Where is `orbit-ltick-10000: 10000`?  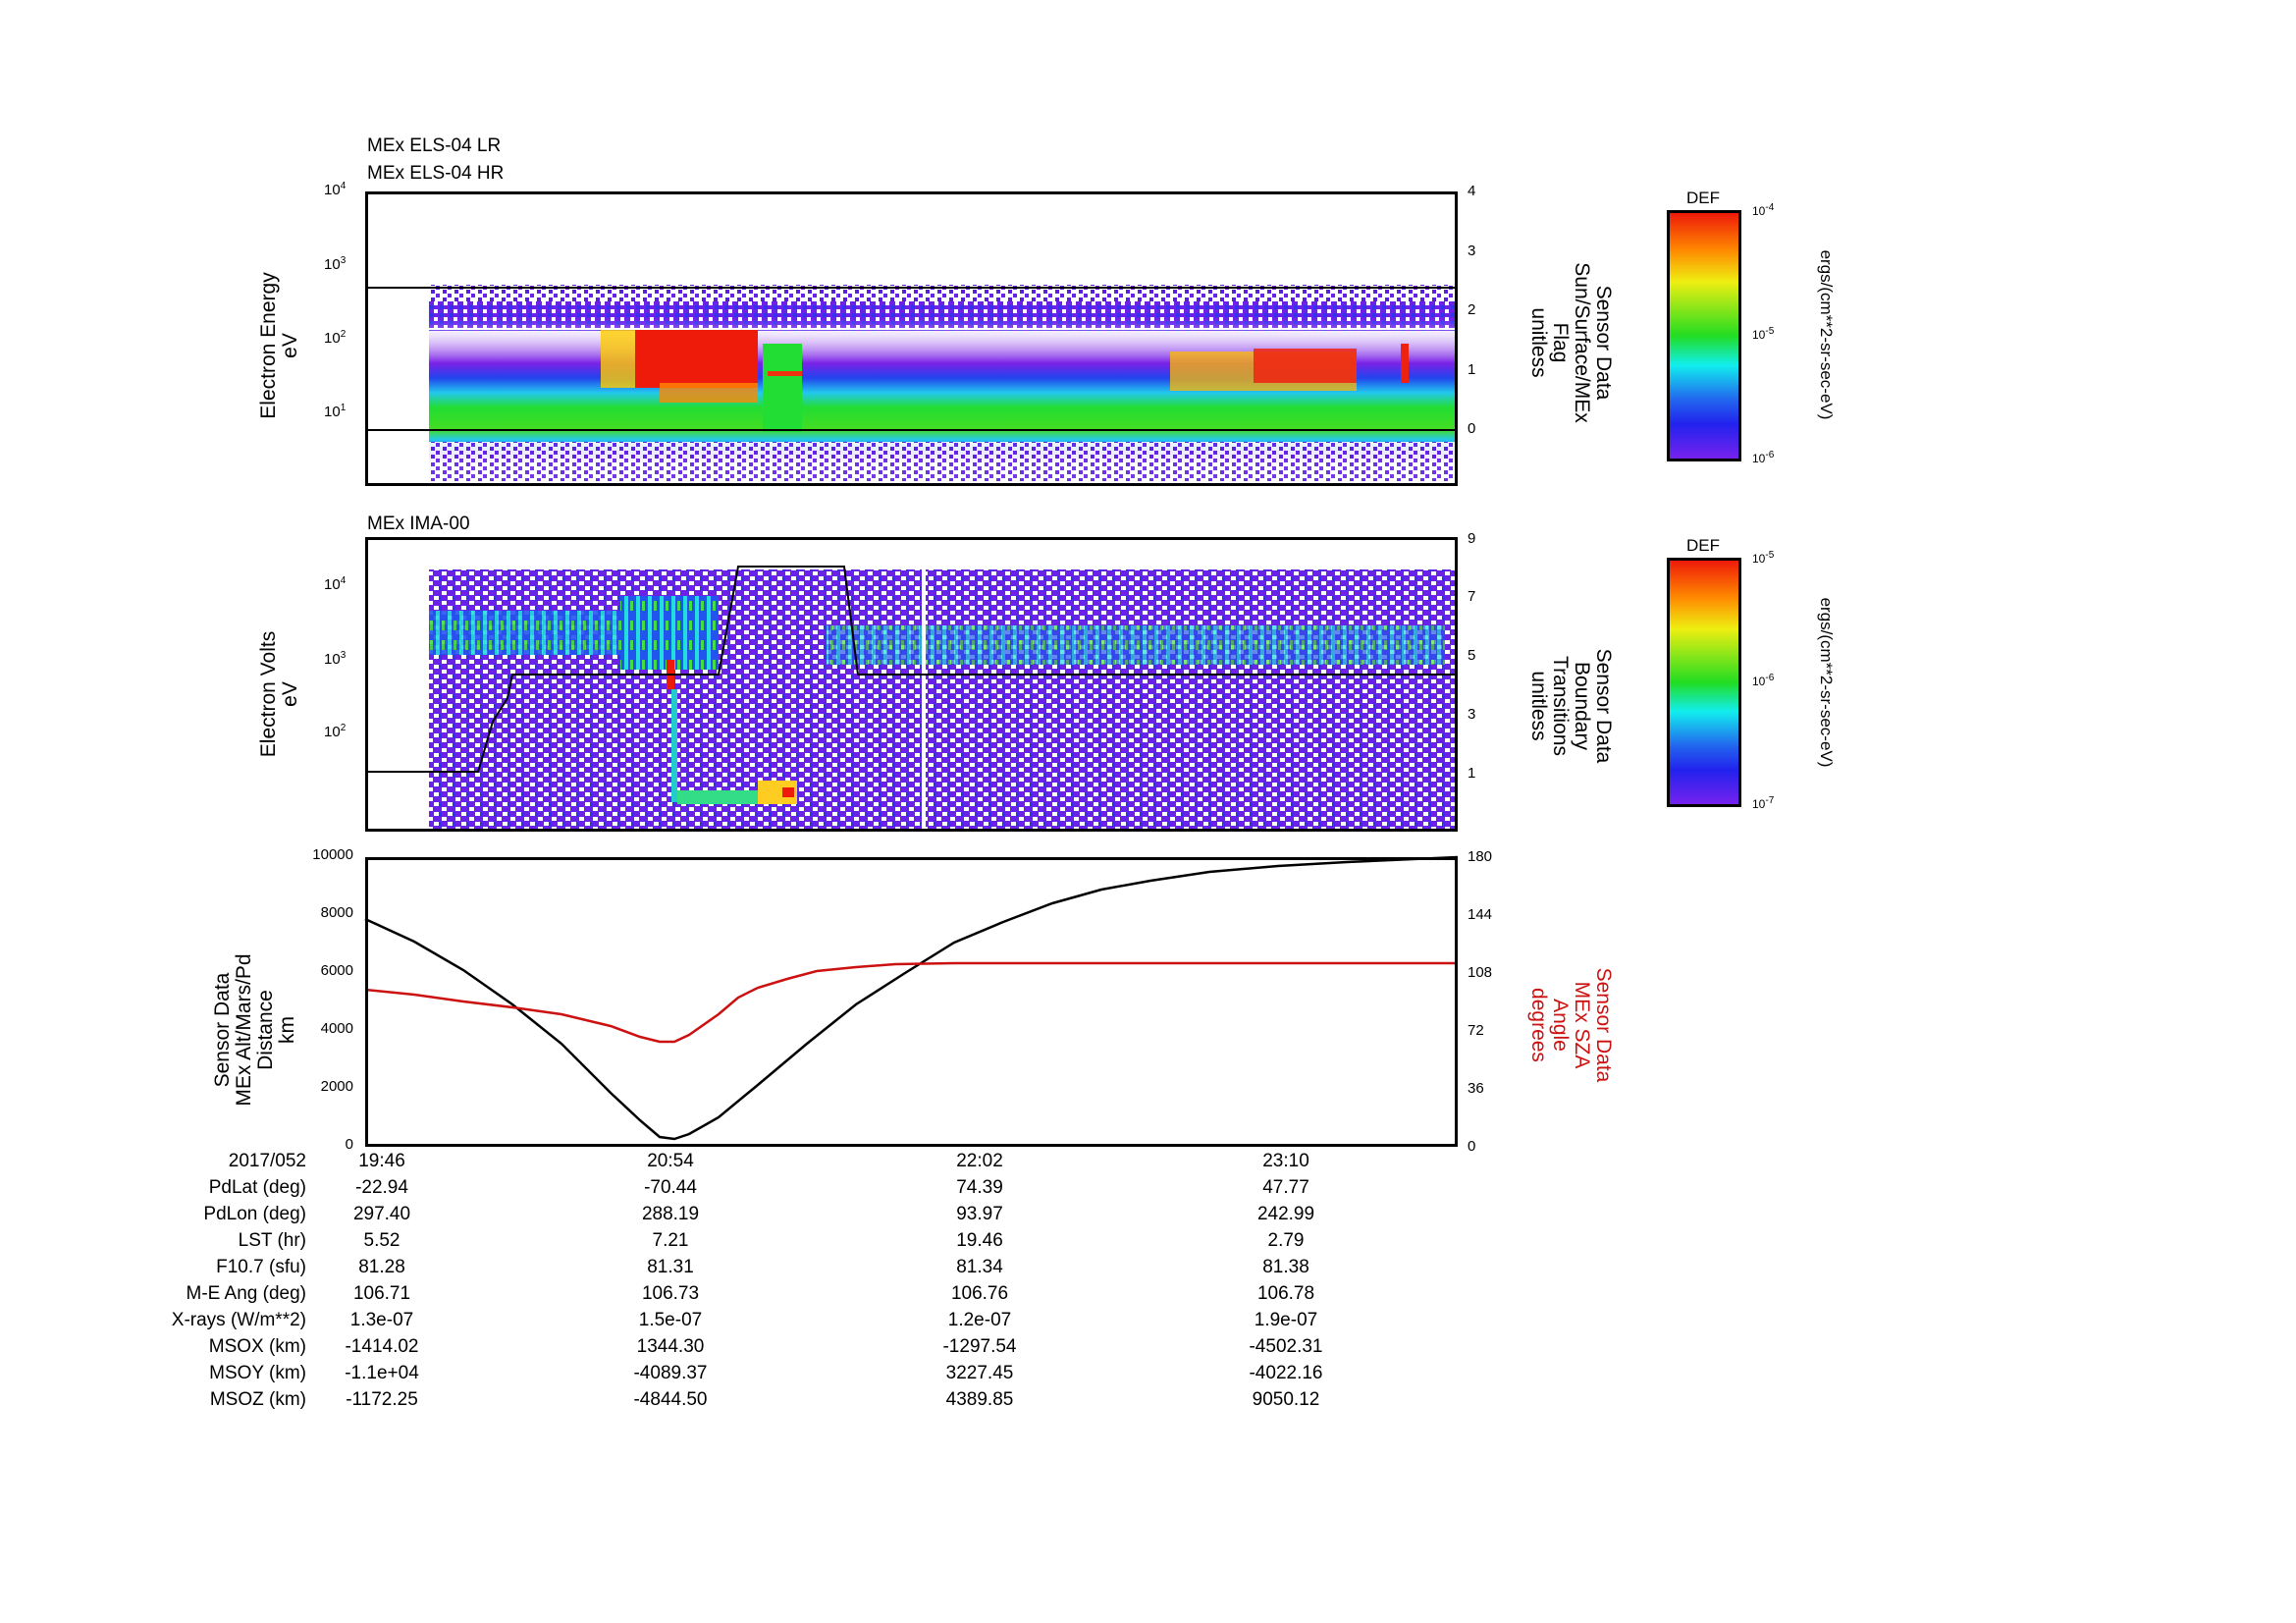 orbit-ltick-10000: 10000 is located at coordinates (332, 854).